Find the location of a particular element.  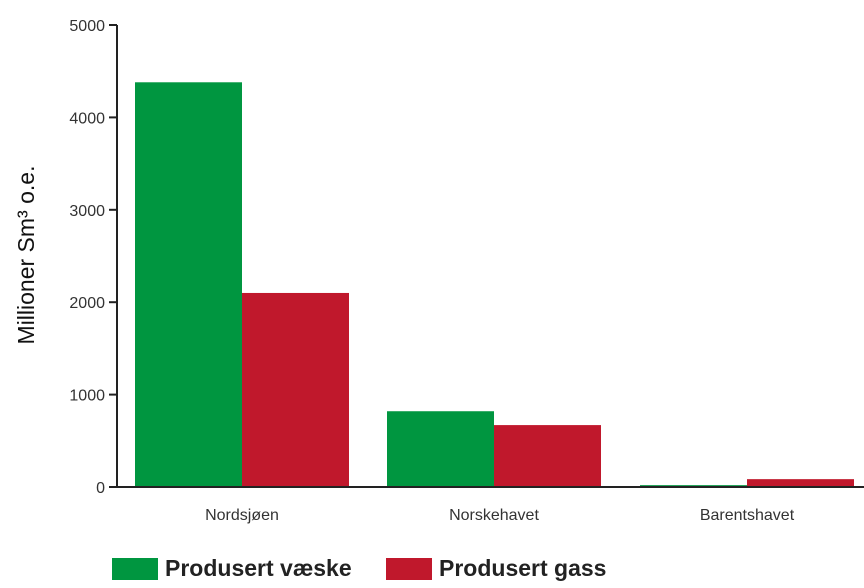

y-tick-label: 3000 is located at coordinates (87, 211).